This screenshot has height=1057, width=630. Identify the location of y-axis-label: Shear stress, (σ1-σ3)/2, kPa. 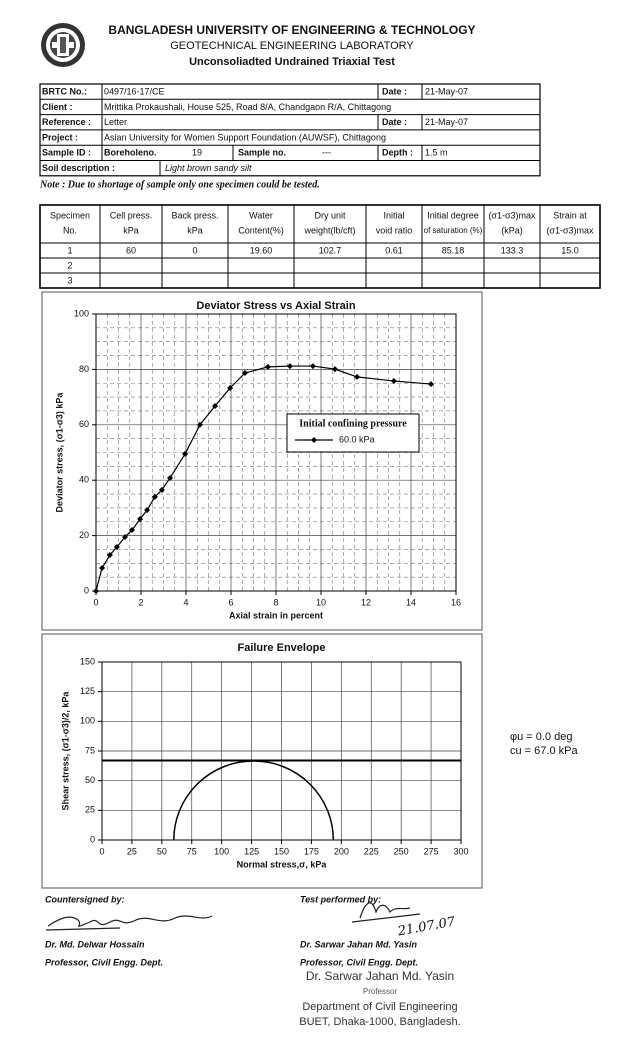
(65, 751).